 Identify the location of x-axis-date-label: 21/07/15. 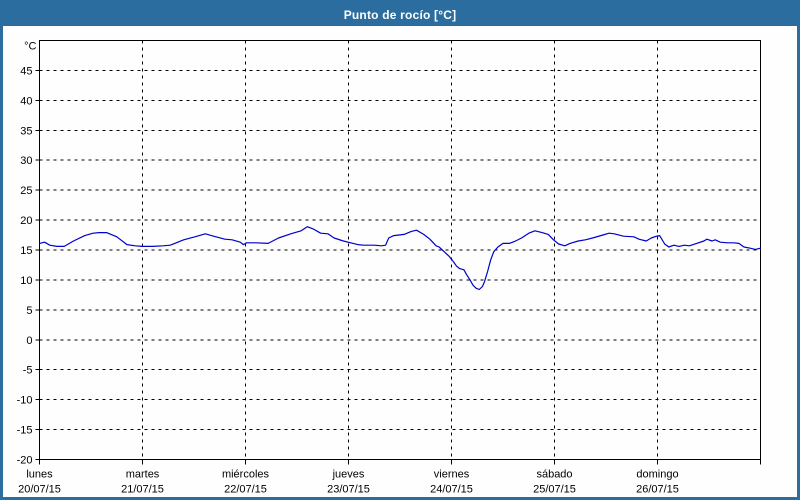
(142, 490).